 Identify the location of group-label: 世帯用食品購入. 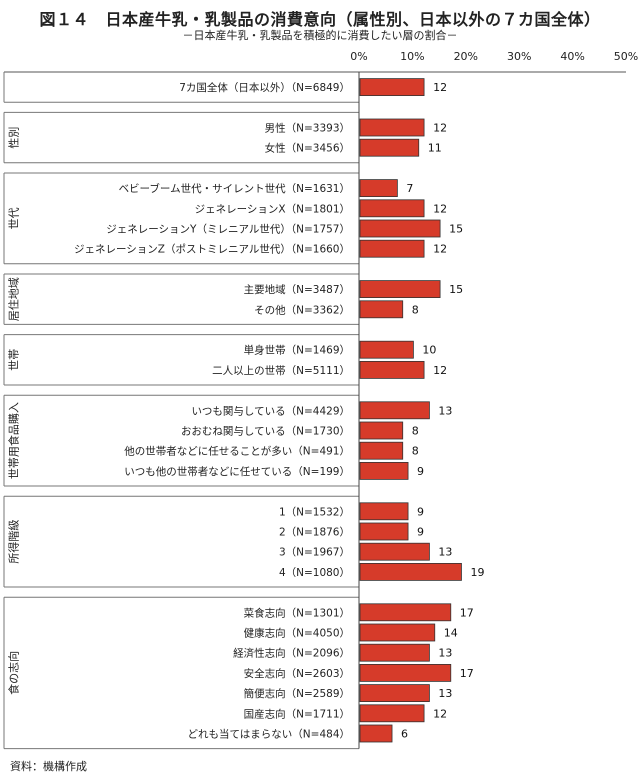
(14, 440).